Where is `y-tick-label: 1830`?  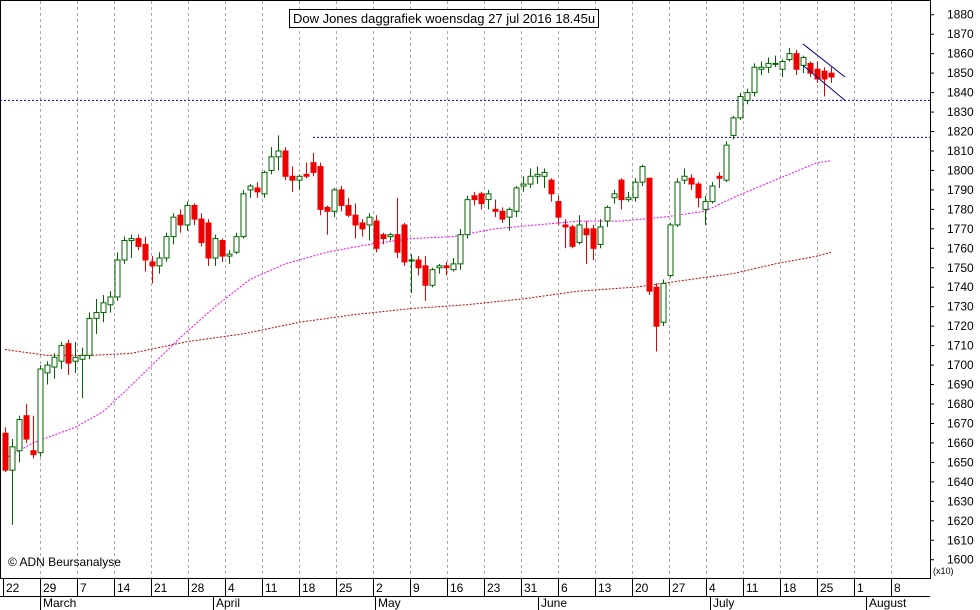 y-tick-label: 1830 is located at coordinates (960, 112).